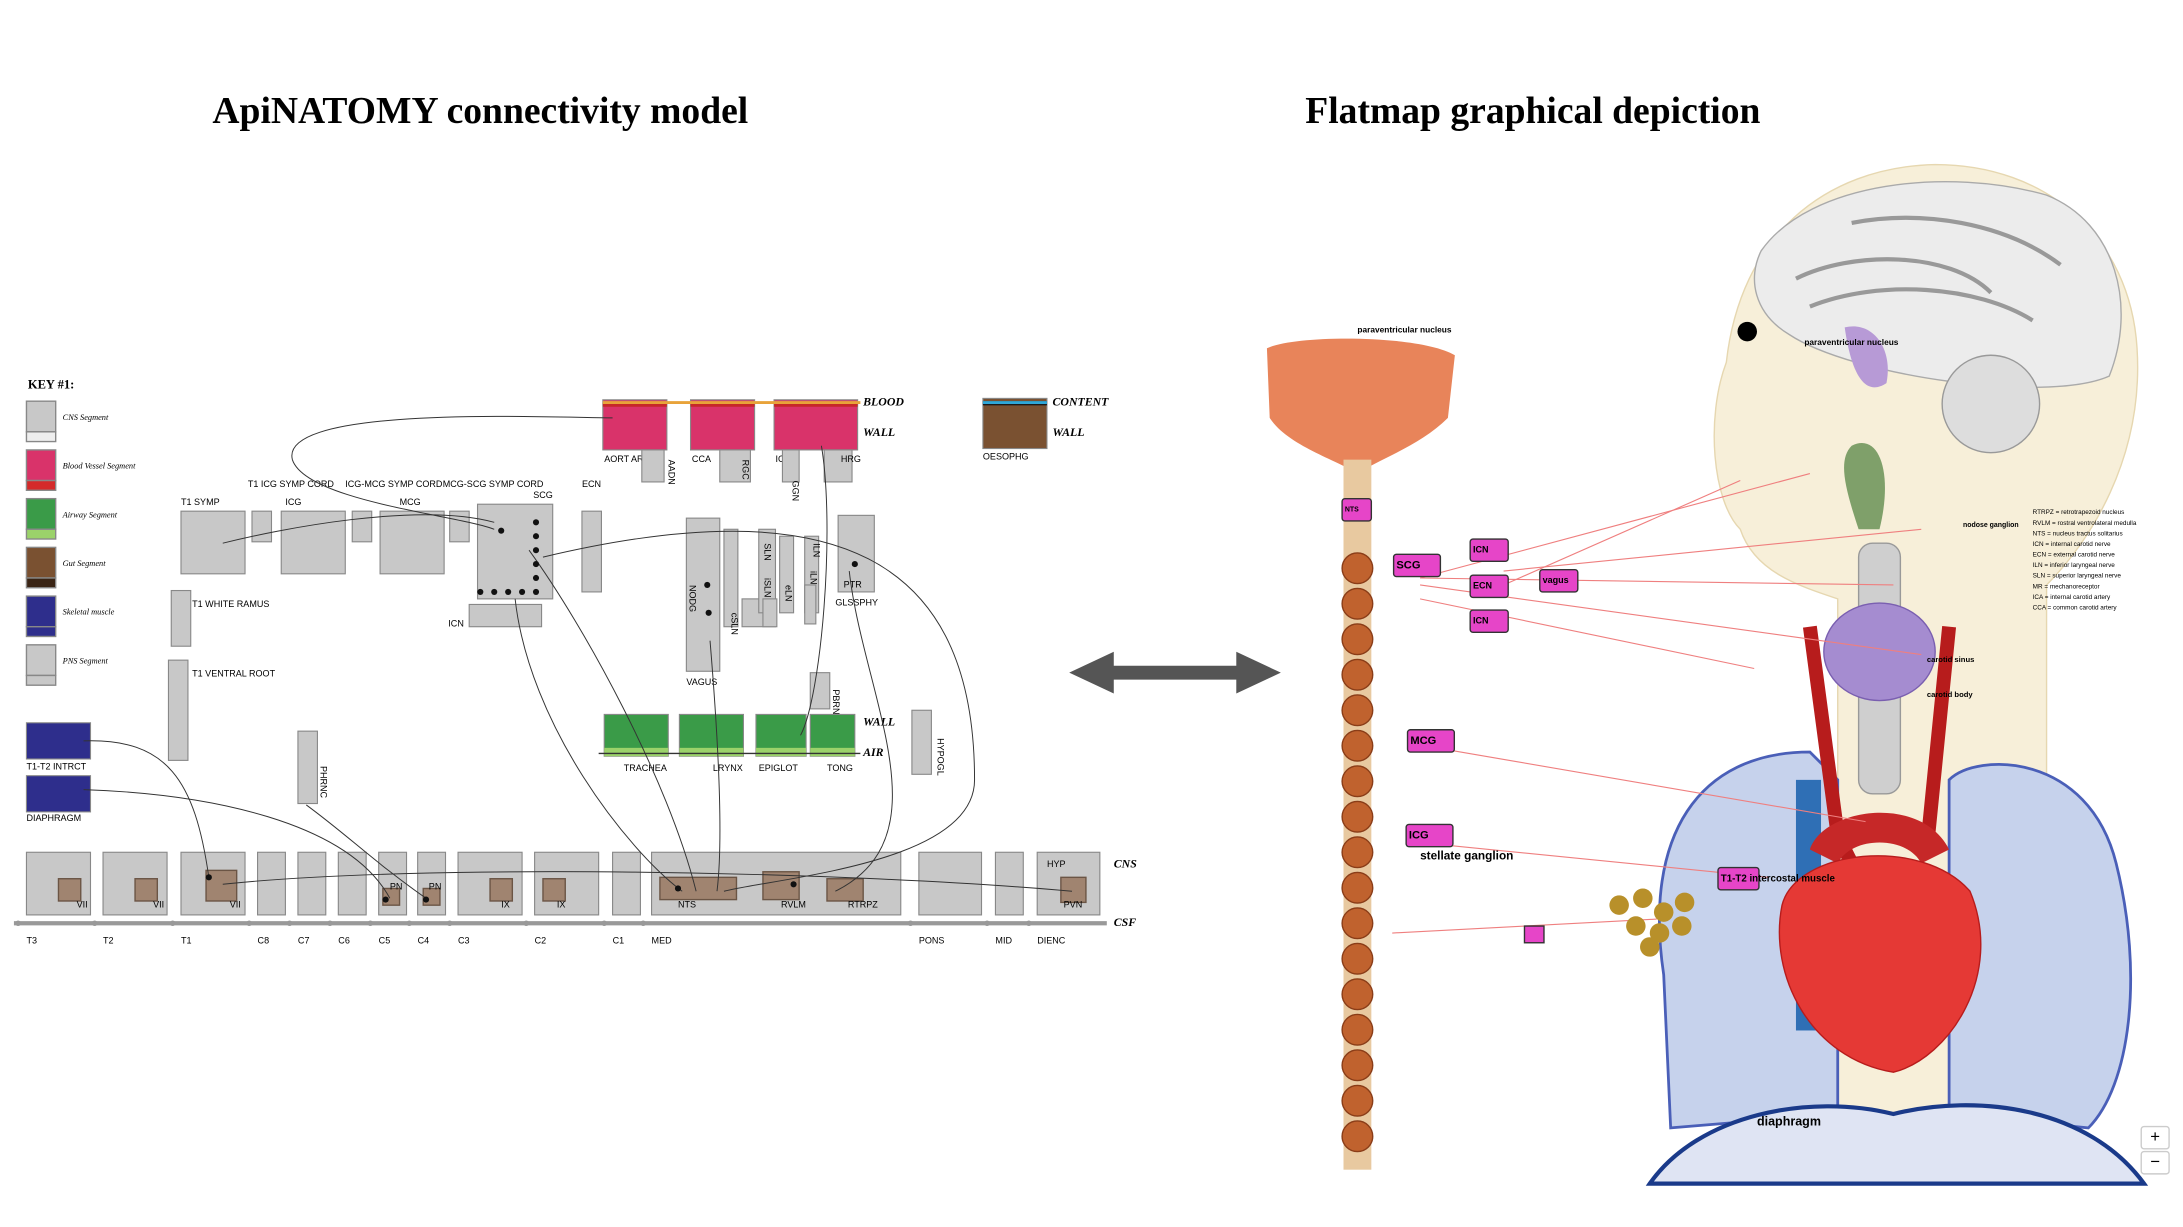 The width and height of the screenshot is (2183, 1227). What do you see at coordinates (1789, 1122) in the screenshot?
I see `structure-label: diaphragm` at bounding box center [1789, 1122].